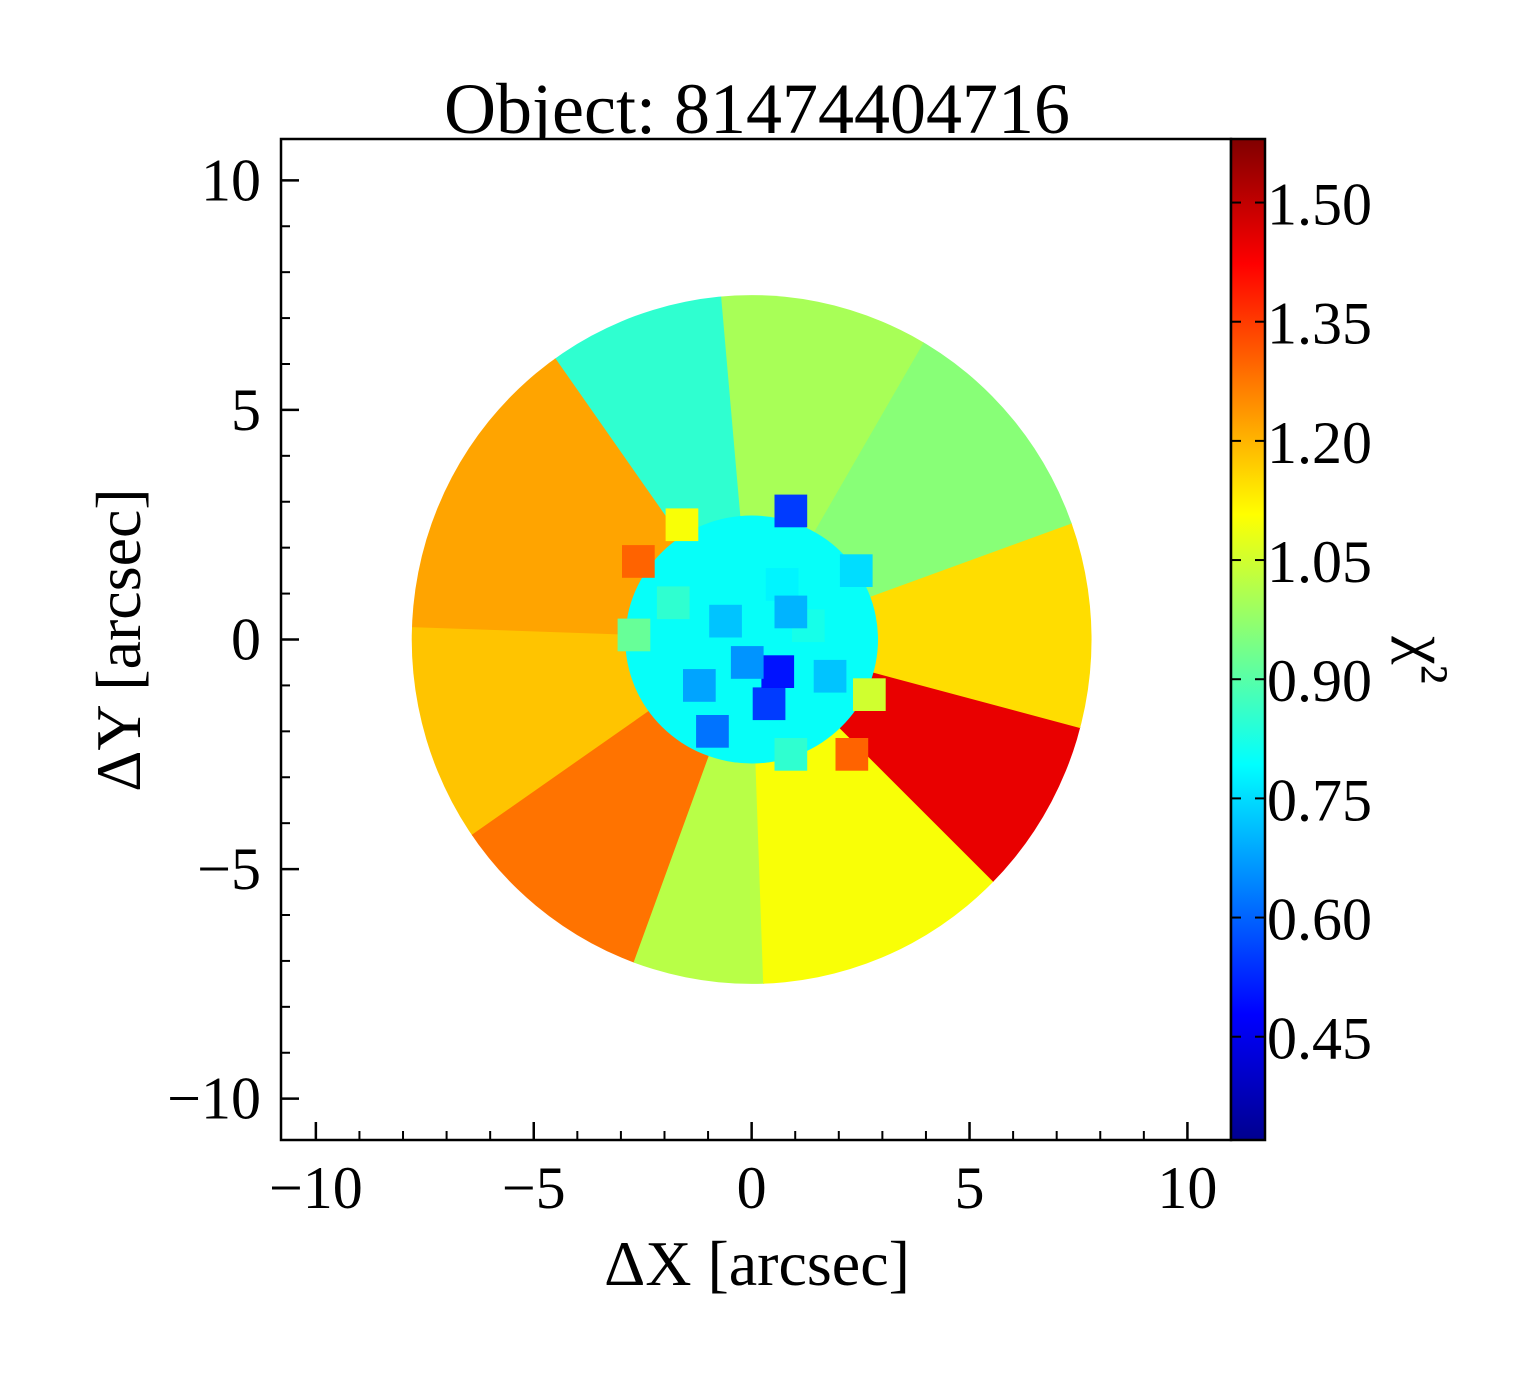 The width and height of the screenshot is (1540, 1375). What do you see at coordinates (1319, 562) in the screenshot?
I see `colorbar-tick-label: 1.05` at bounding box center [1319, 562].